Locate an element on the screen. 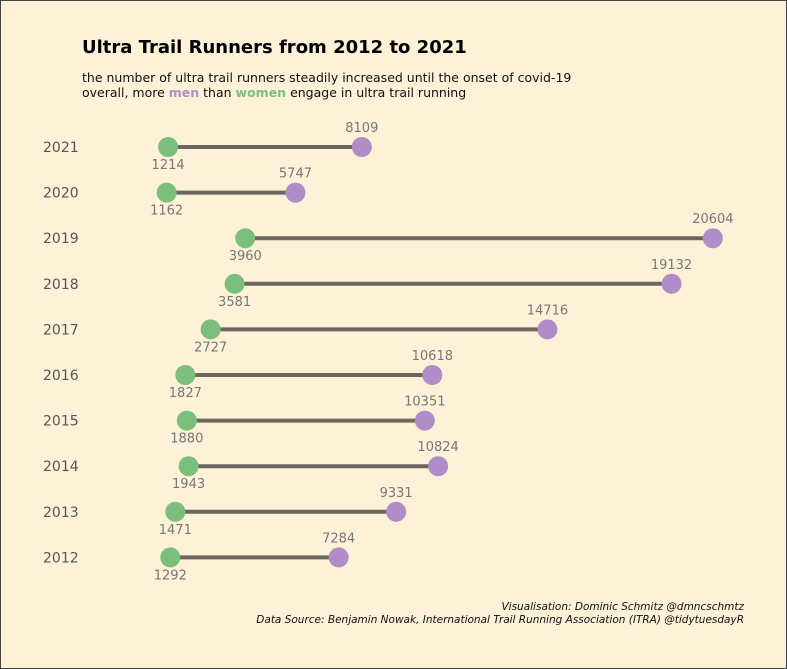 This screenshot has width=787, height=669. men-value-label: 10618 is located at coordinates (432, 356).